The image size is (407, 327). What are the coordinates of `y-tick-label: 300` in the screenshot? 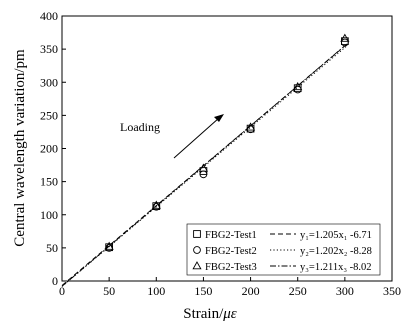 It's located at (49, 82).